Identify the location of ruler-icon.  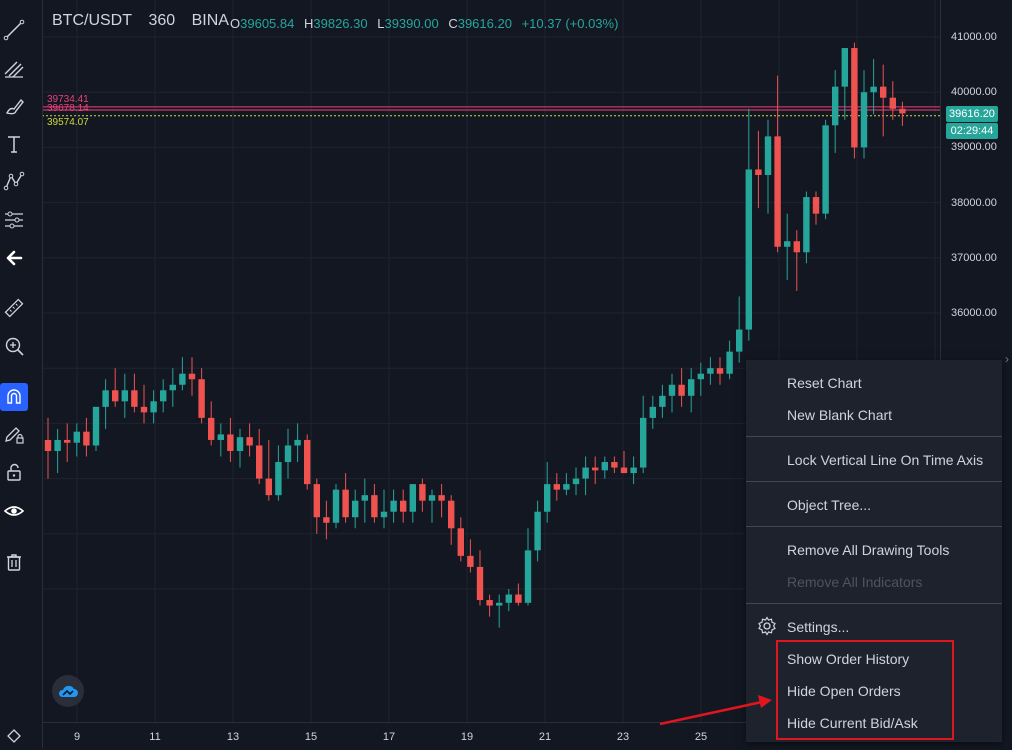
(14, 308).